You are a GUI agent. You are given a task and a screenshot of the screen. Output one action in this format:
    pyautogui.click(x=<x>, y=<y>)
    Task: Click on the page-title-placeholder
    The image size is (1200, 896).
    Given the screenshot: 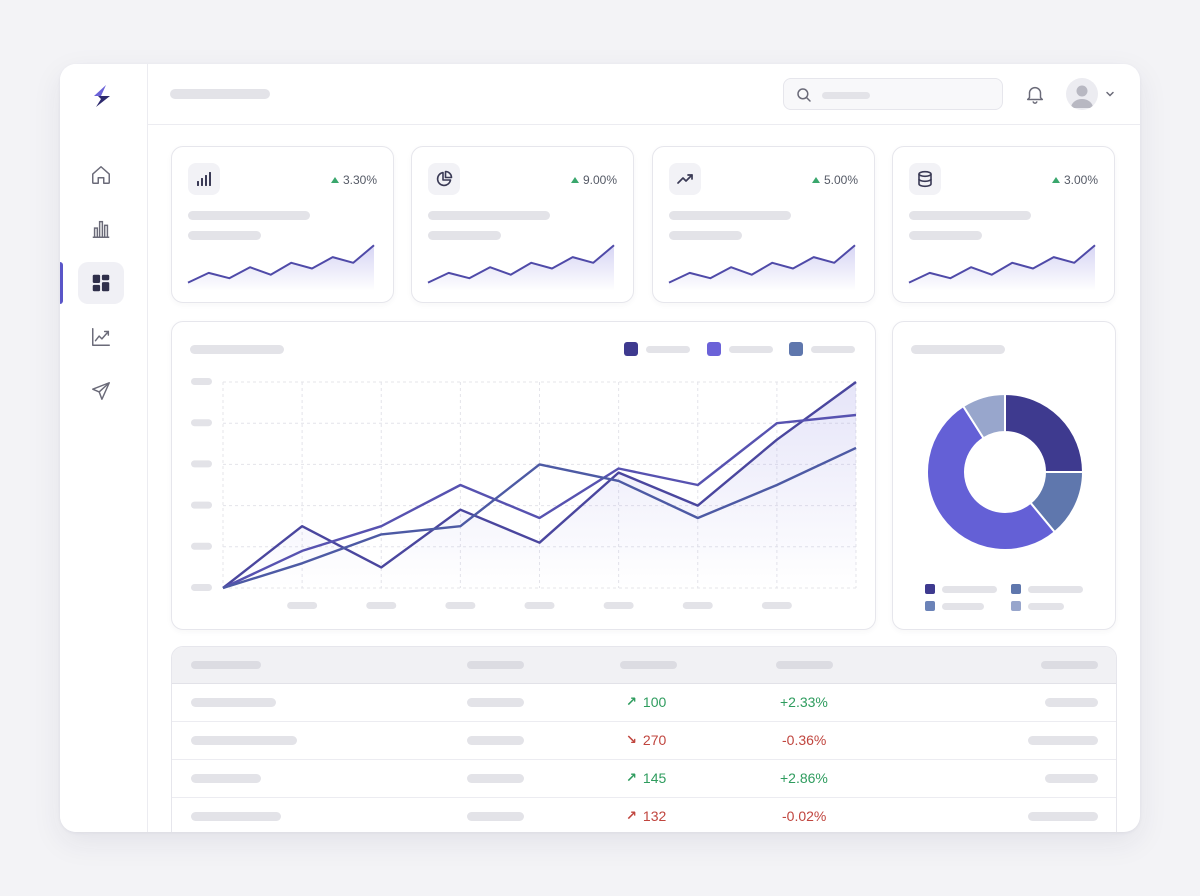 What is the action you would take?
    pyautogui.click(x=220, y=94)
    